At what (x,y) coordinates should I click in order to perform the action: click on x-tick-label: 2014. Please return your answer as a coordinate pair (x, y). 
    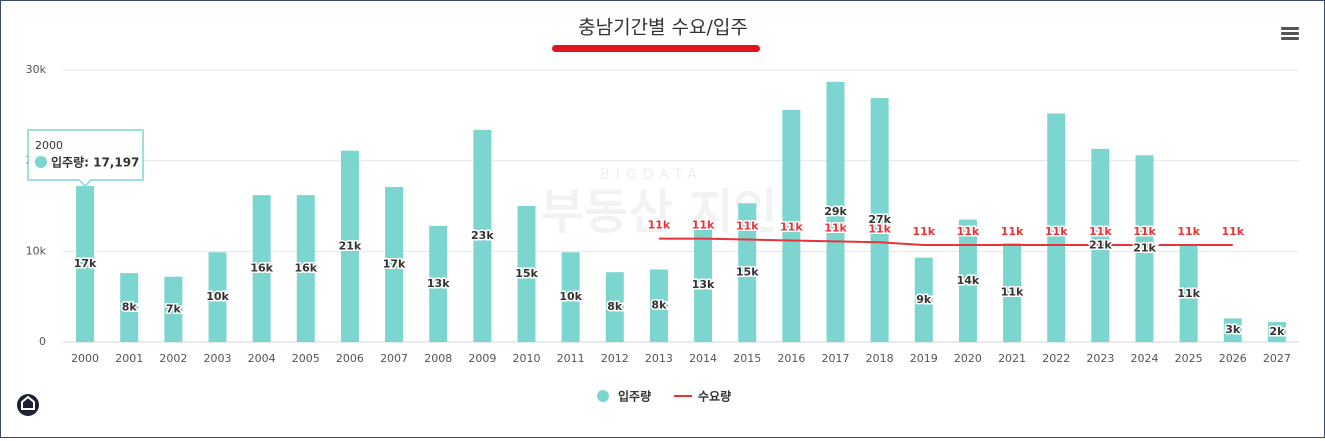
    Looking at the image, I should click on (703, 358).